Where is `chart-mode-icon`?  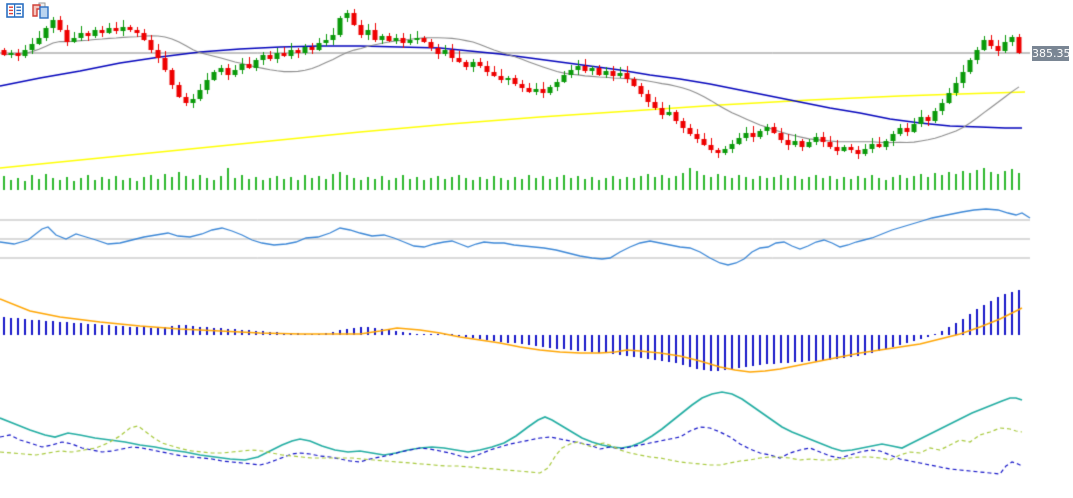
chart-mode-icon is located at coordinates (40, 11).